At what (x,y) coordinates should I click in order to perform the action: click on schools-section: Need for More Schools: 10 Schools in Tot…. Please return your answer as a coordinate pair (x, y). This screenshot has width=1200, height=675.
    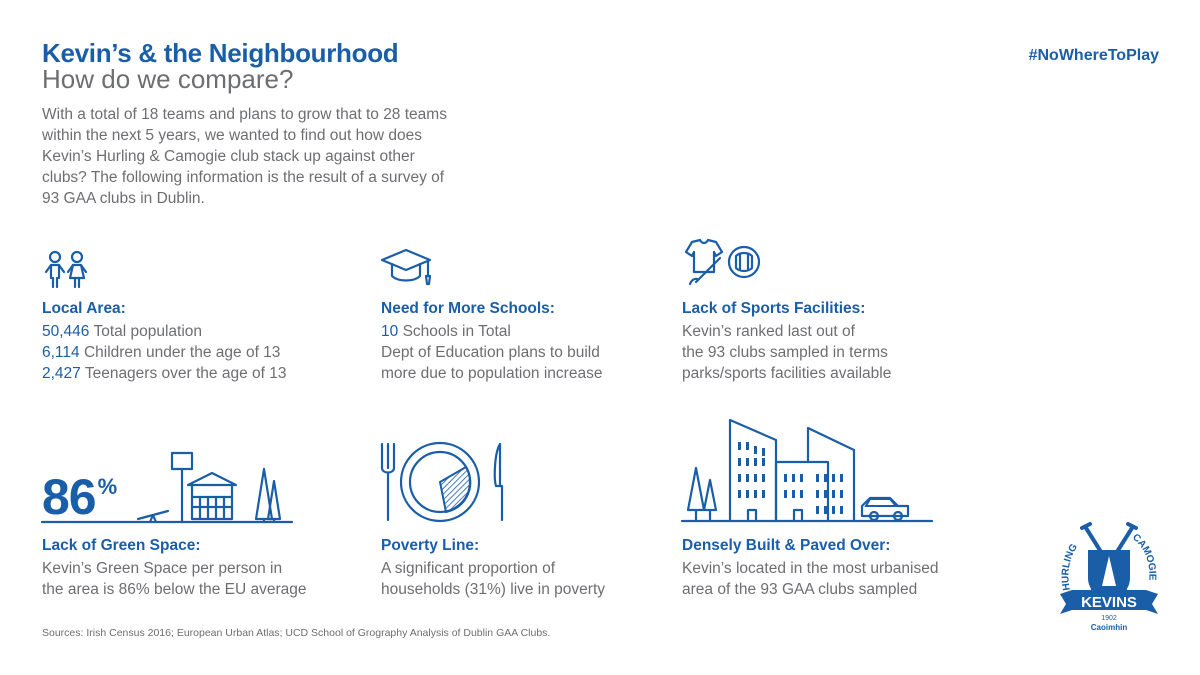
    Looking at the image, I should click on (491, 342).